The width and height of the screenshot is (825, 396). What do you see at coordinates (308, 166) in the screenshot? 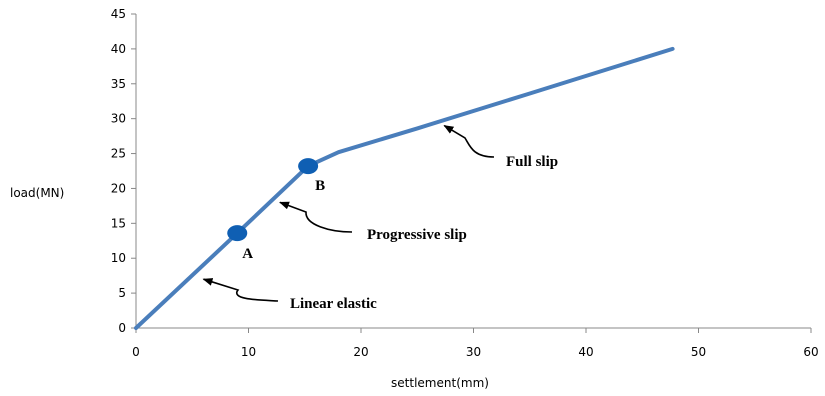
I see `marker-point-b` at bounding box center [308, 166].